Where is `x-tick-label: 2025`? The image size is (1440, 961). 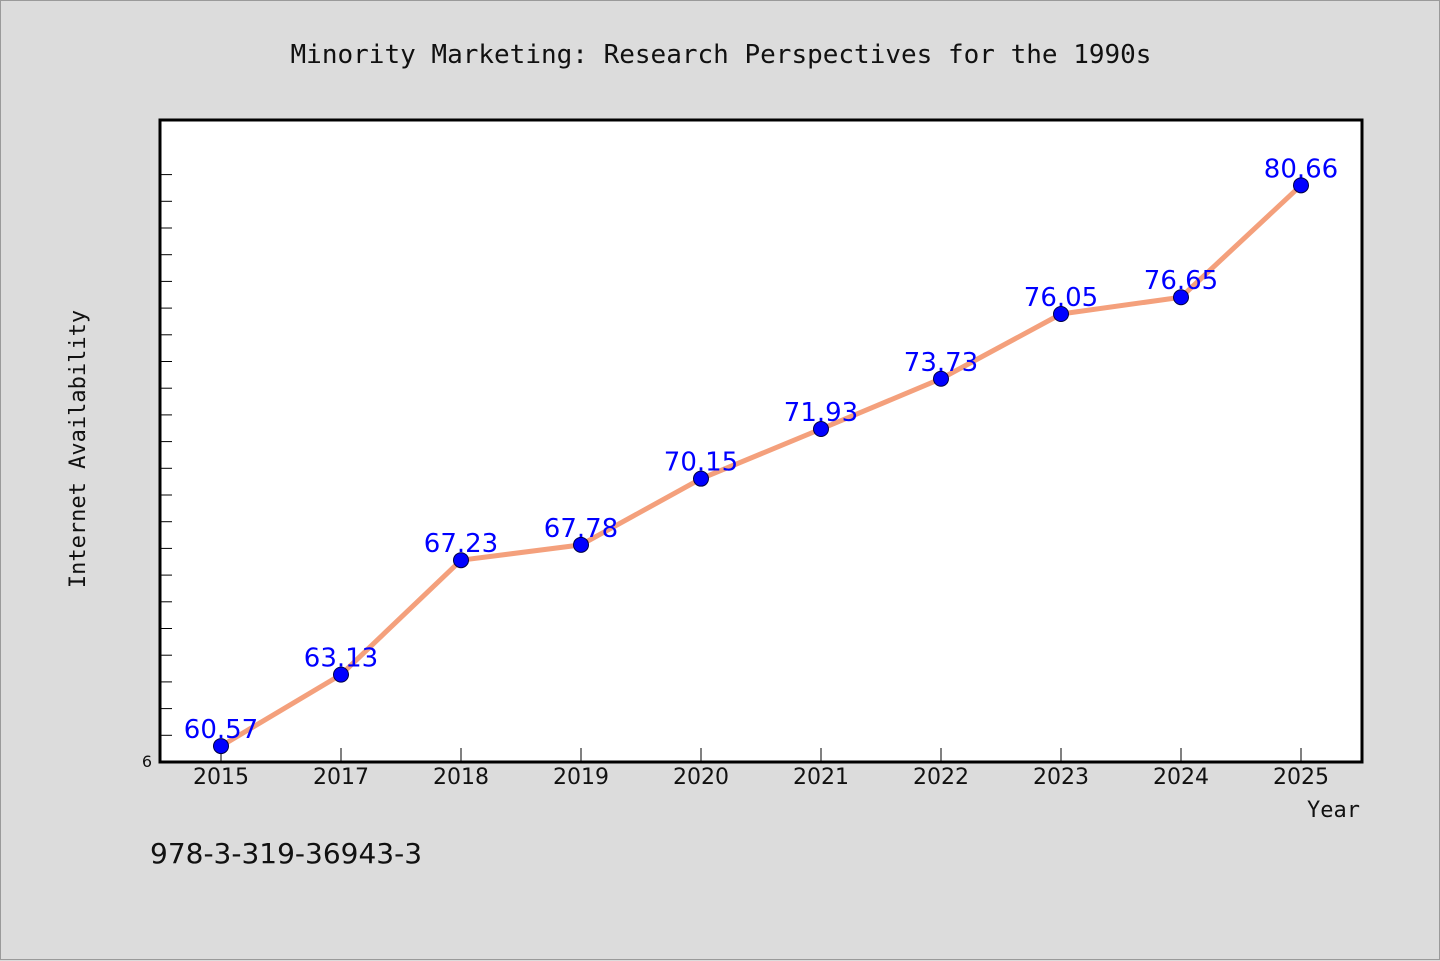 x-tick-label: 2025 is located at coordinates (1301, 777).